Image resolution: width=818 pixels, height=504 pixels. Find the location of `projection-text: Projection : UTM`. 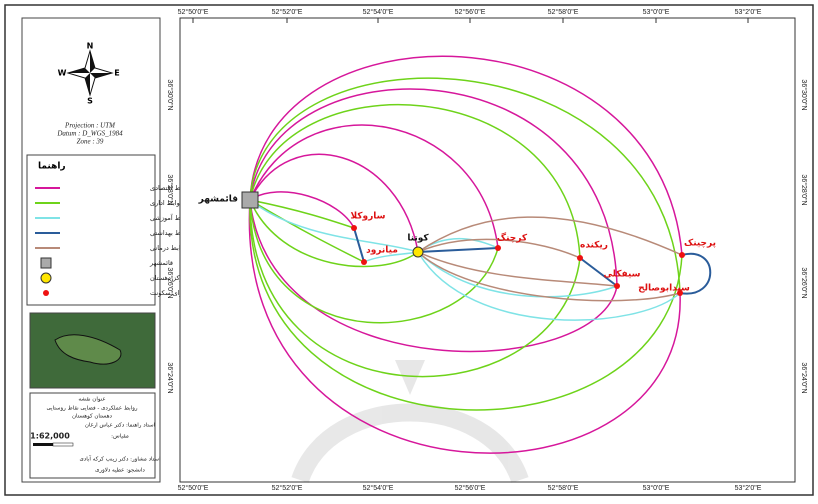

projection-text: Projection : UTM is located at coordinates (90, 126).